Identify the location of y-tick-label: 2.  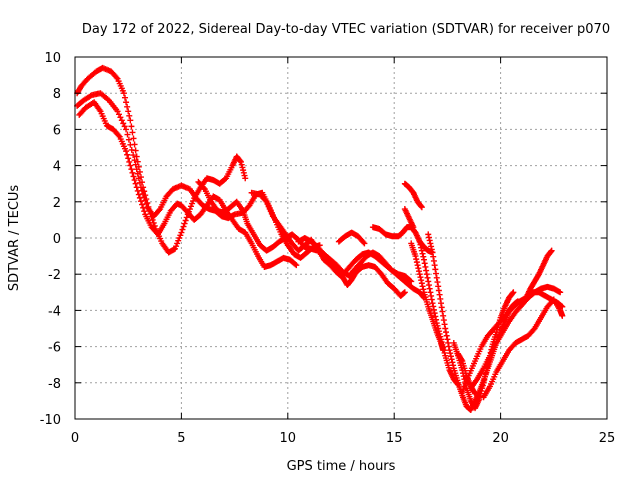
(57, 203).